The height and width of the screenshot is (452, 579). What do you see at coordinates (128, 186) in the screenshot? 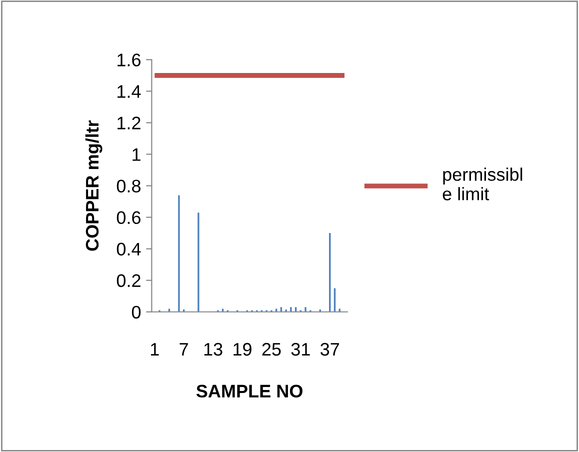
I see `y-tick-label: 0.8` at bounding box center [128, 186].